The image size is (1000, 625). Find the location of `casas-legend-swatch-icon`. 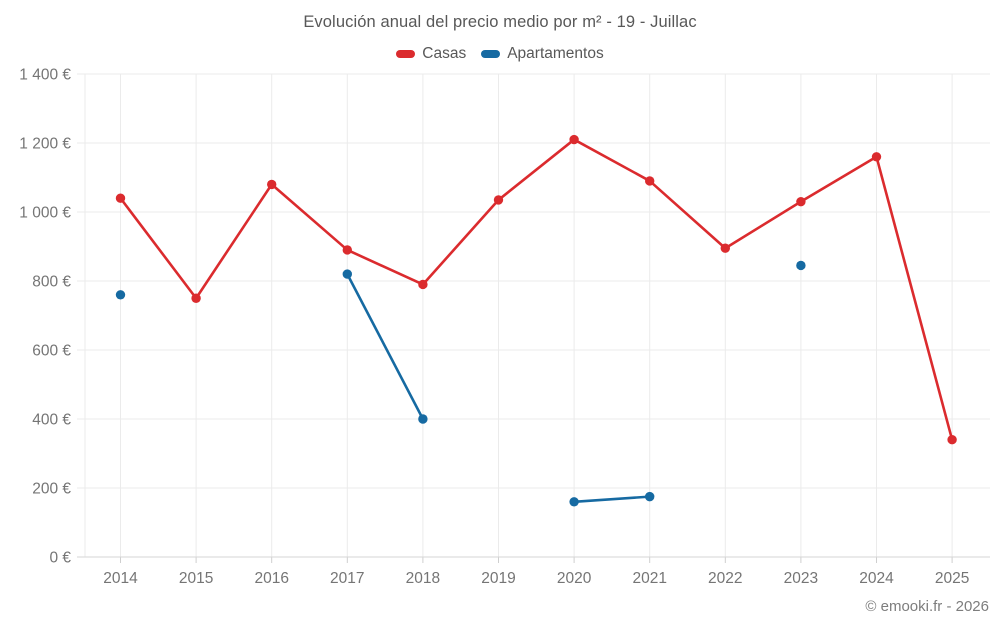

casas-legend-swatch-icon is located at coordinates (406, 54).